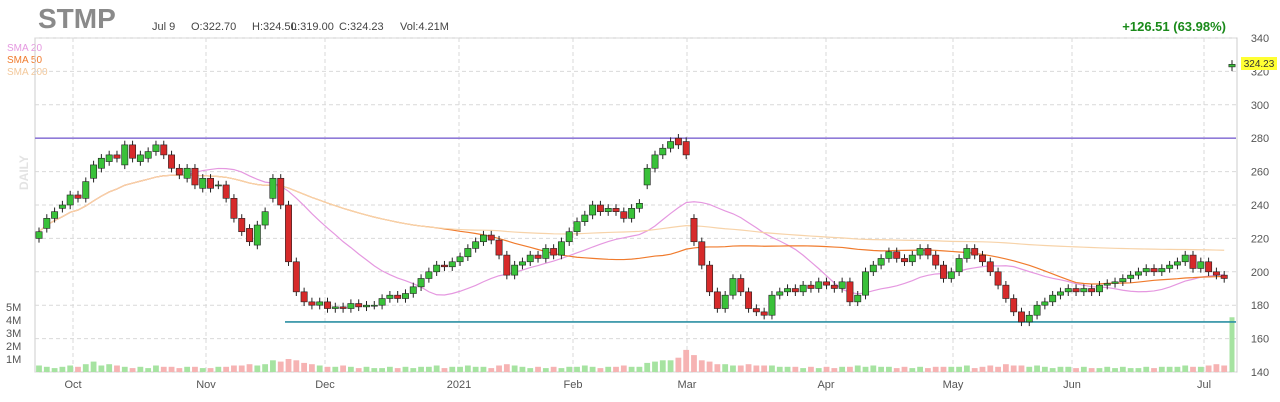  Describe the element at coordinates (1174, 26) in the screenshot. I see `header-change: +126.51 (63.98%)` at that location.